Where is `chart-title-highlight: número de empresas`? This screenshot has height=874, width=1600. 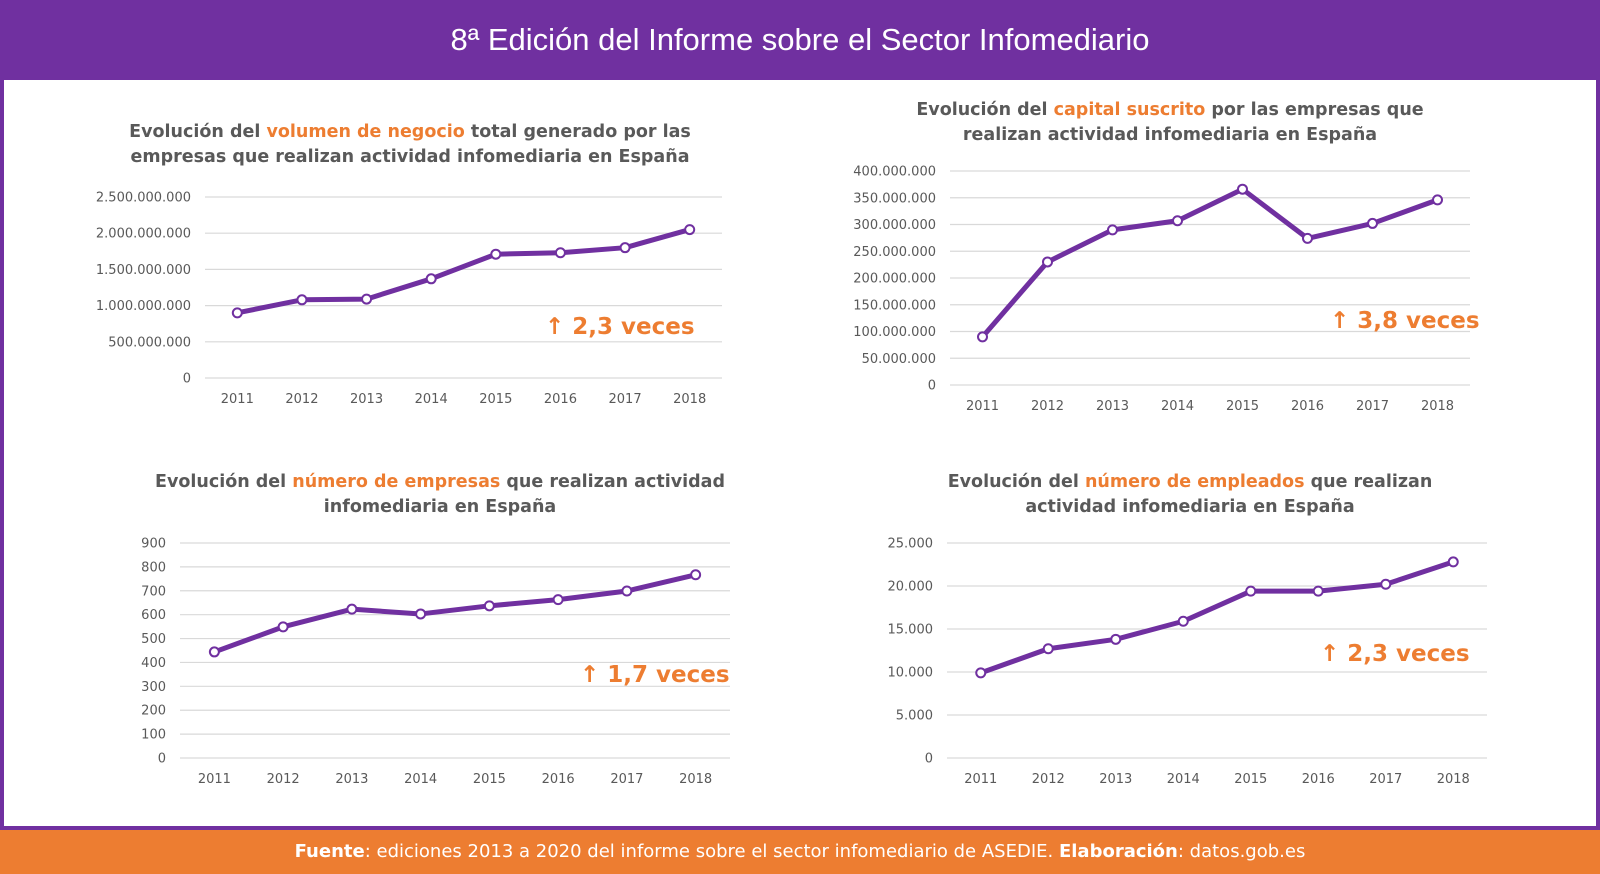
chart-title-highlight: número de empresas is located at coordinates (396, 482).